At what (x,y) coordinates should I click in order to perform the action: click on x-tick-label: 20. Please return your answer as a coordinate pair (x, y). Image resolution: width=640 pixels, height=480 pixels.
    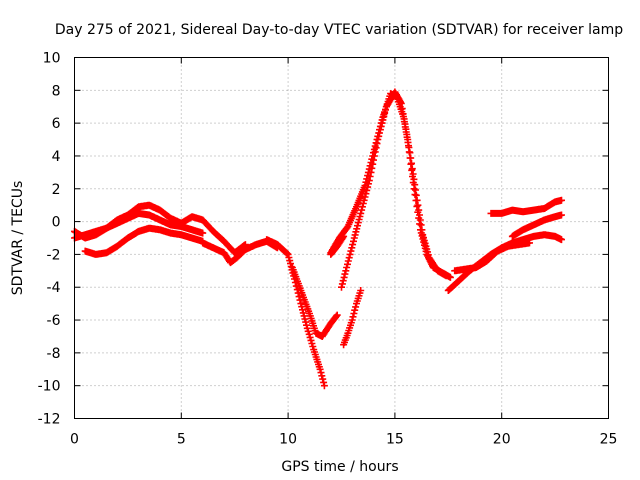
    Looking at the image, I should click on (502, 440).